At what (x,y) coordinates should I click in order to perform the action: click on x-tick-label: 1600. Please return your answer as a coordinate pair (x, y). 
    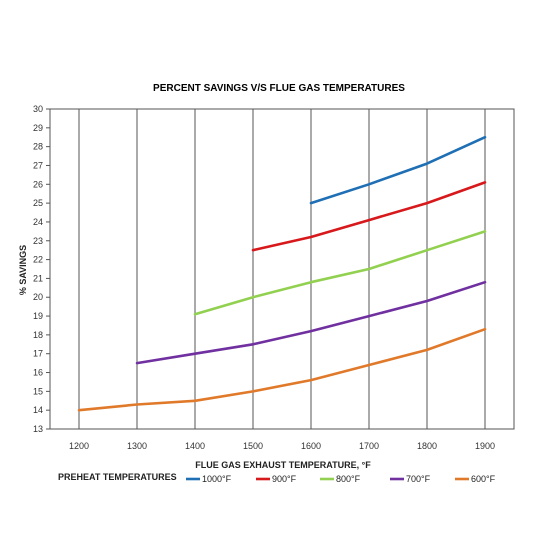
    Looking at the image, I should click on (311, 446).